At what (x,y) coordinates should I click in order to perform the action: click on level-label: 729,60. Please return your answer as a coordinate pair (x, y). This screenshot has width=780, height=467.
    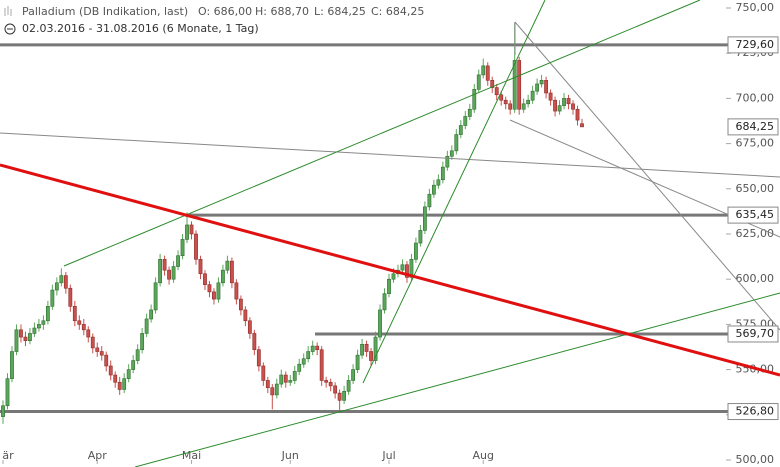
    Looking at the image, I should click on (755, 44).